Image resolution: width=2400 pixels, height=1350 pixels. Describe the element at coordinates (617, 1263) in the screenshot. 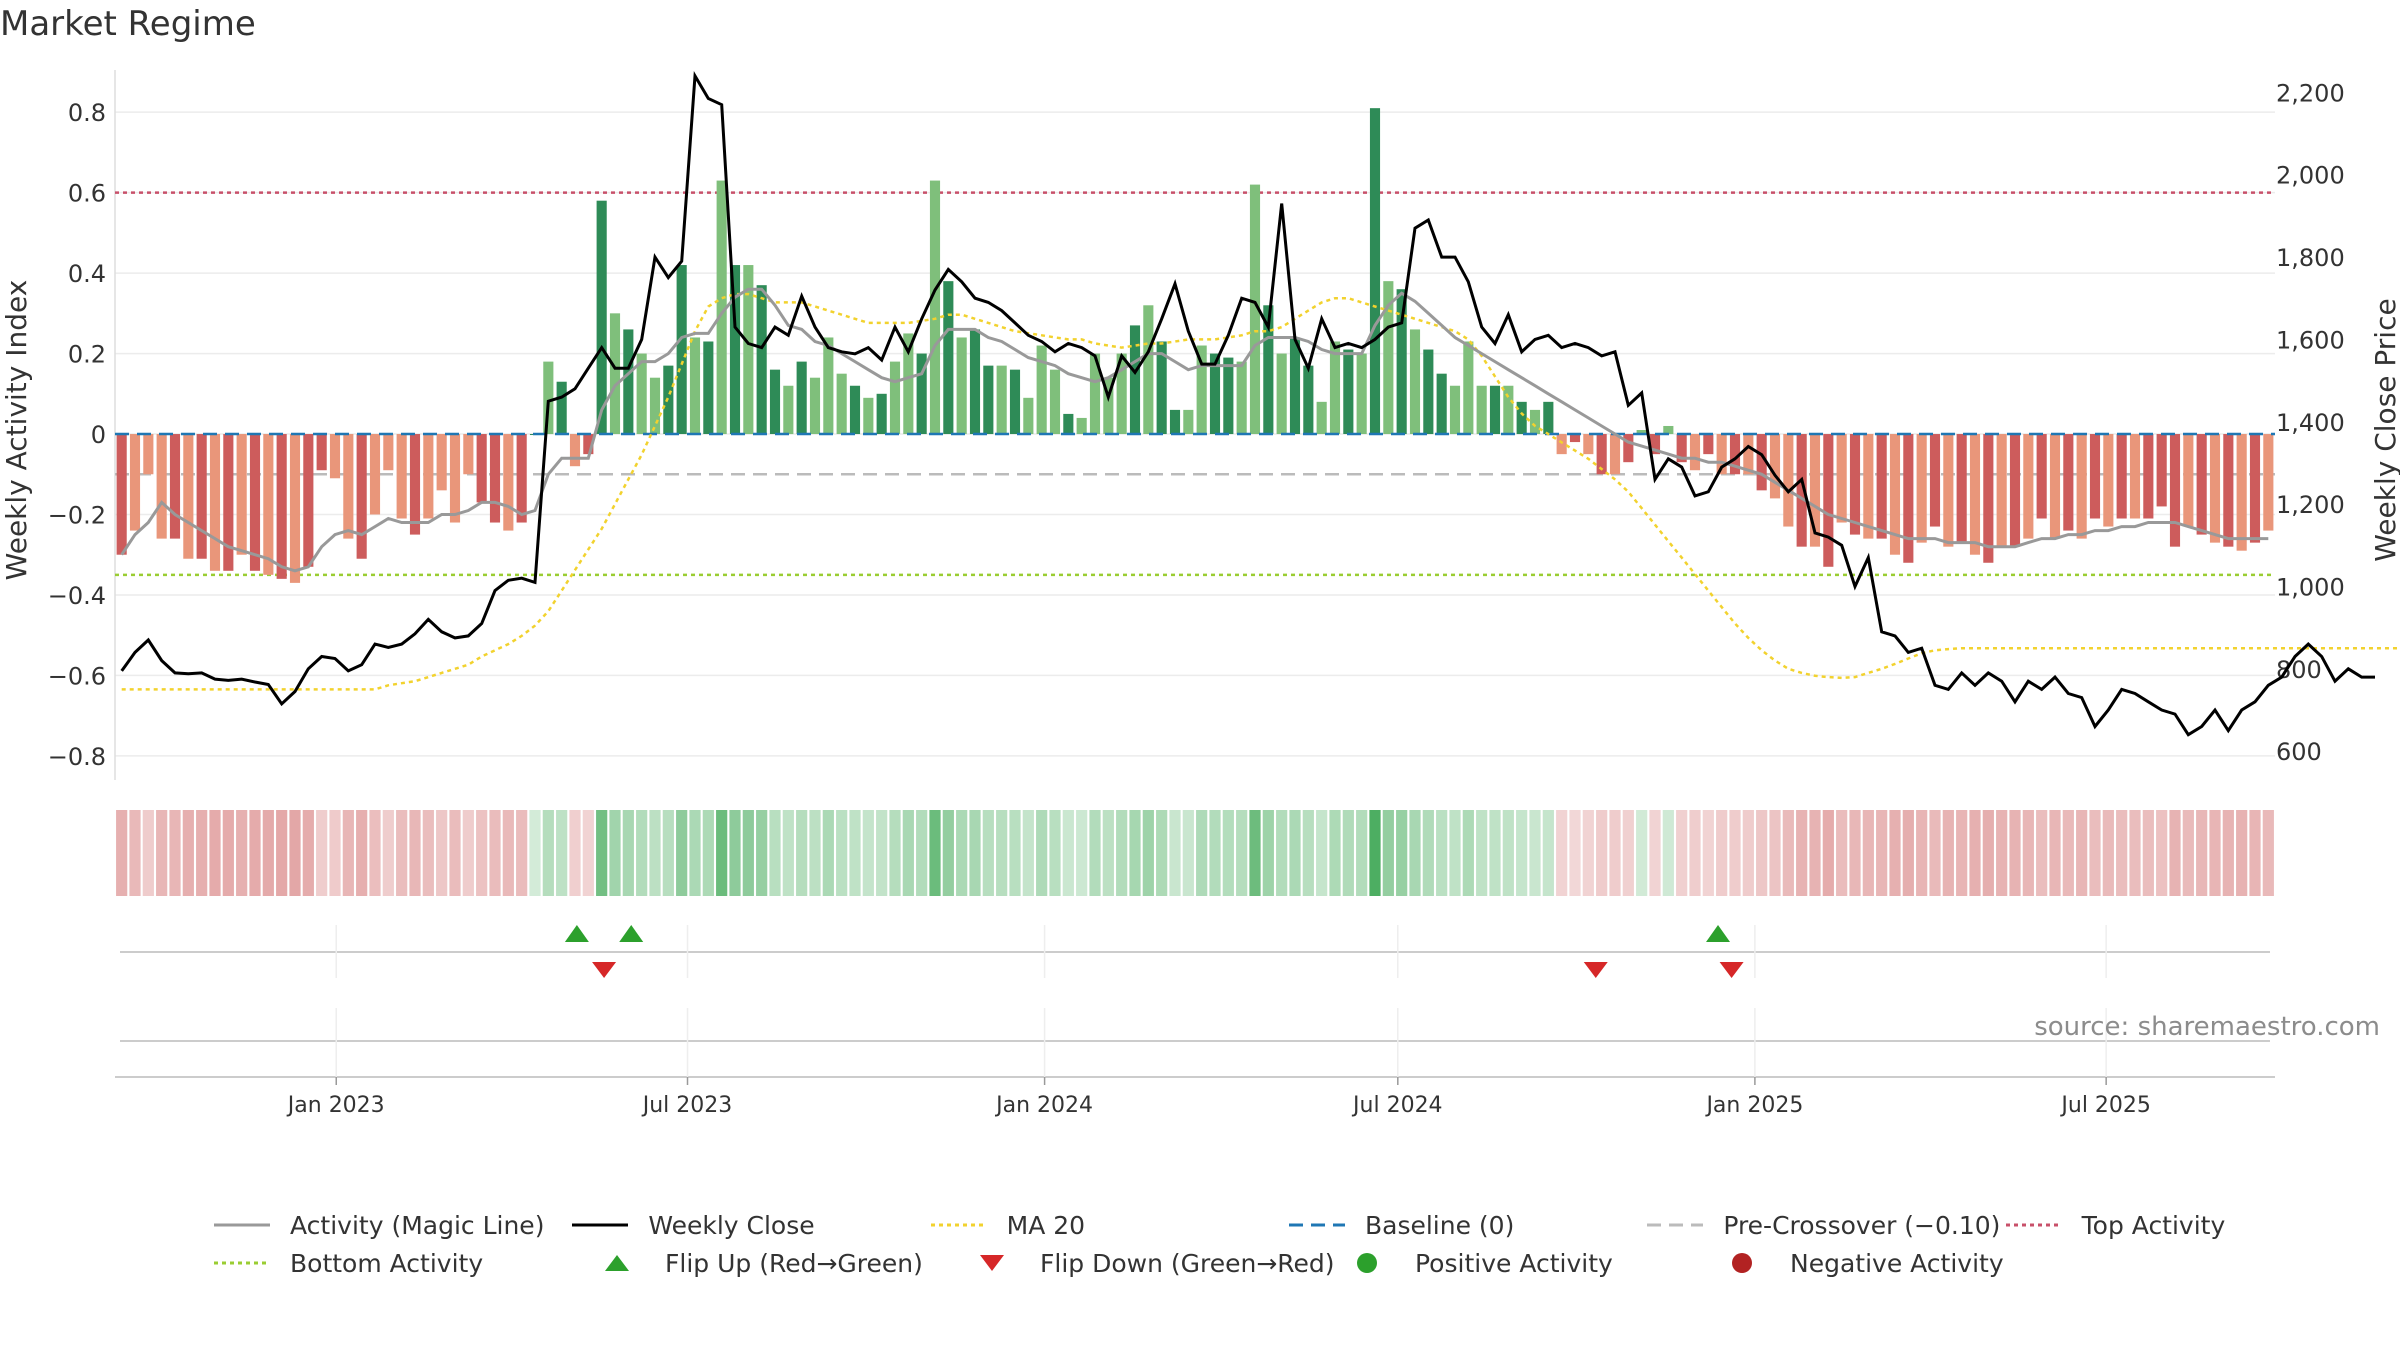

I see `legend-swatch-tri-up-icon` at that location.